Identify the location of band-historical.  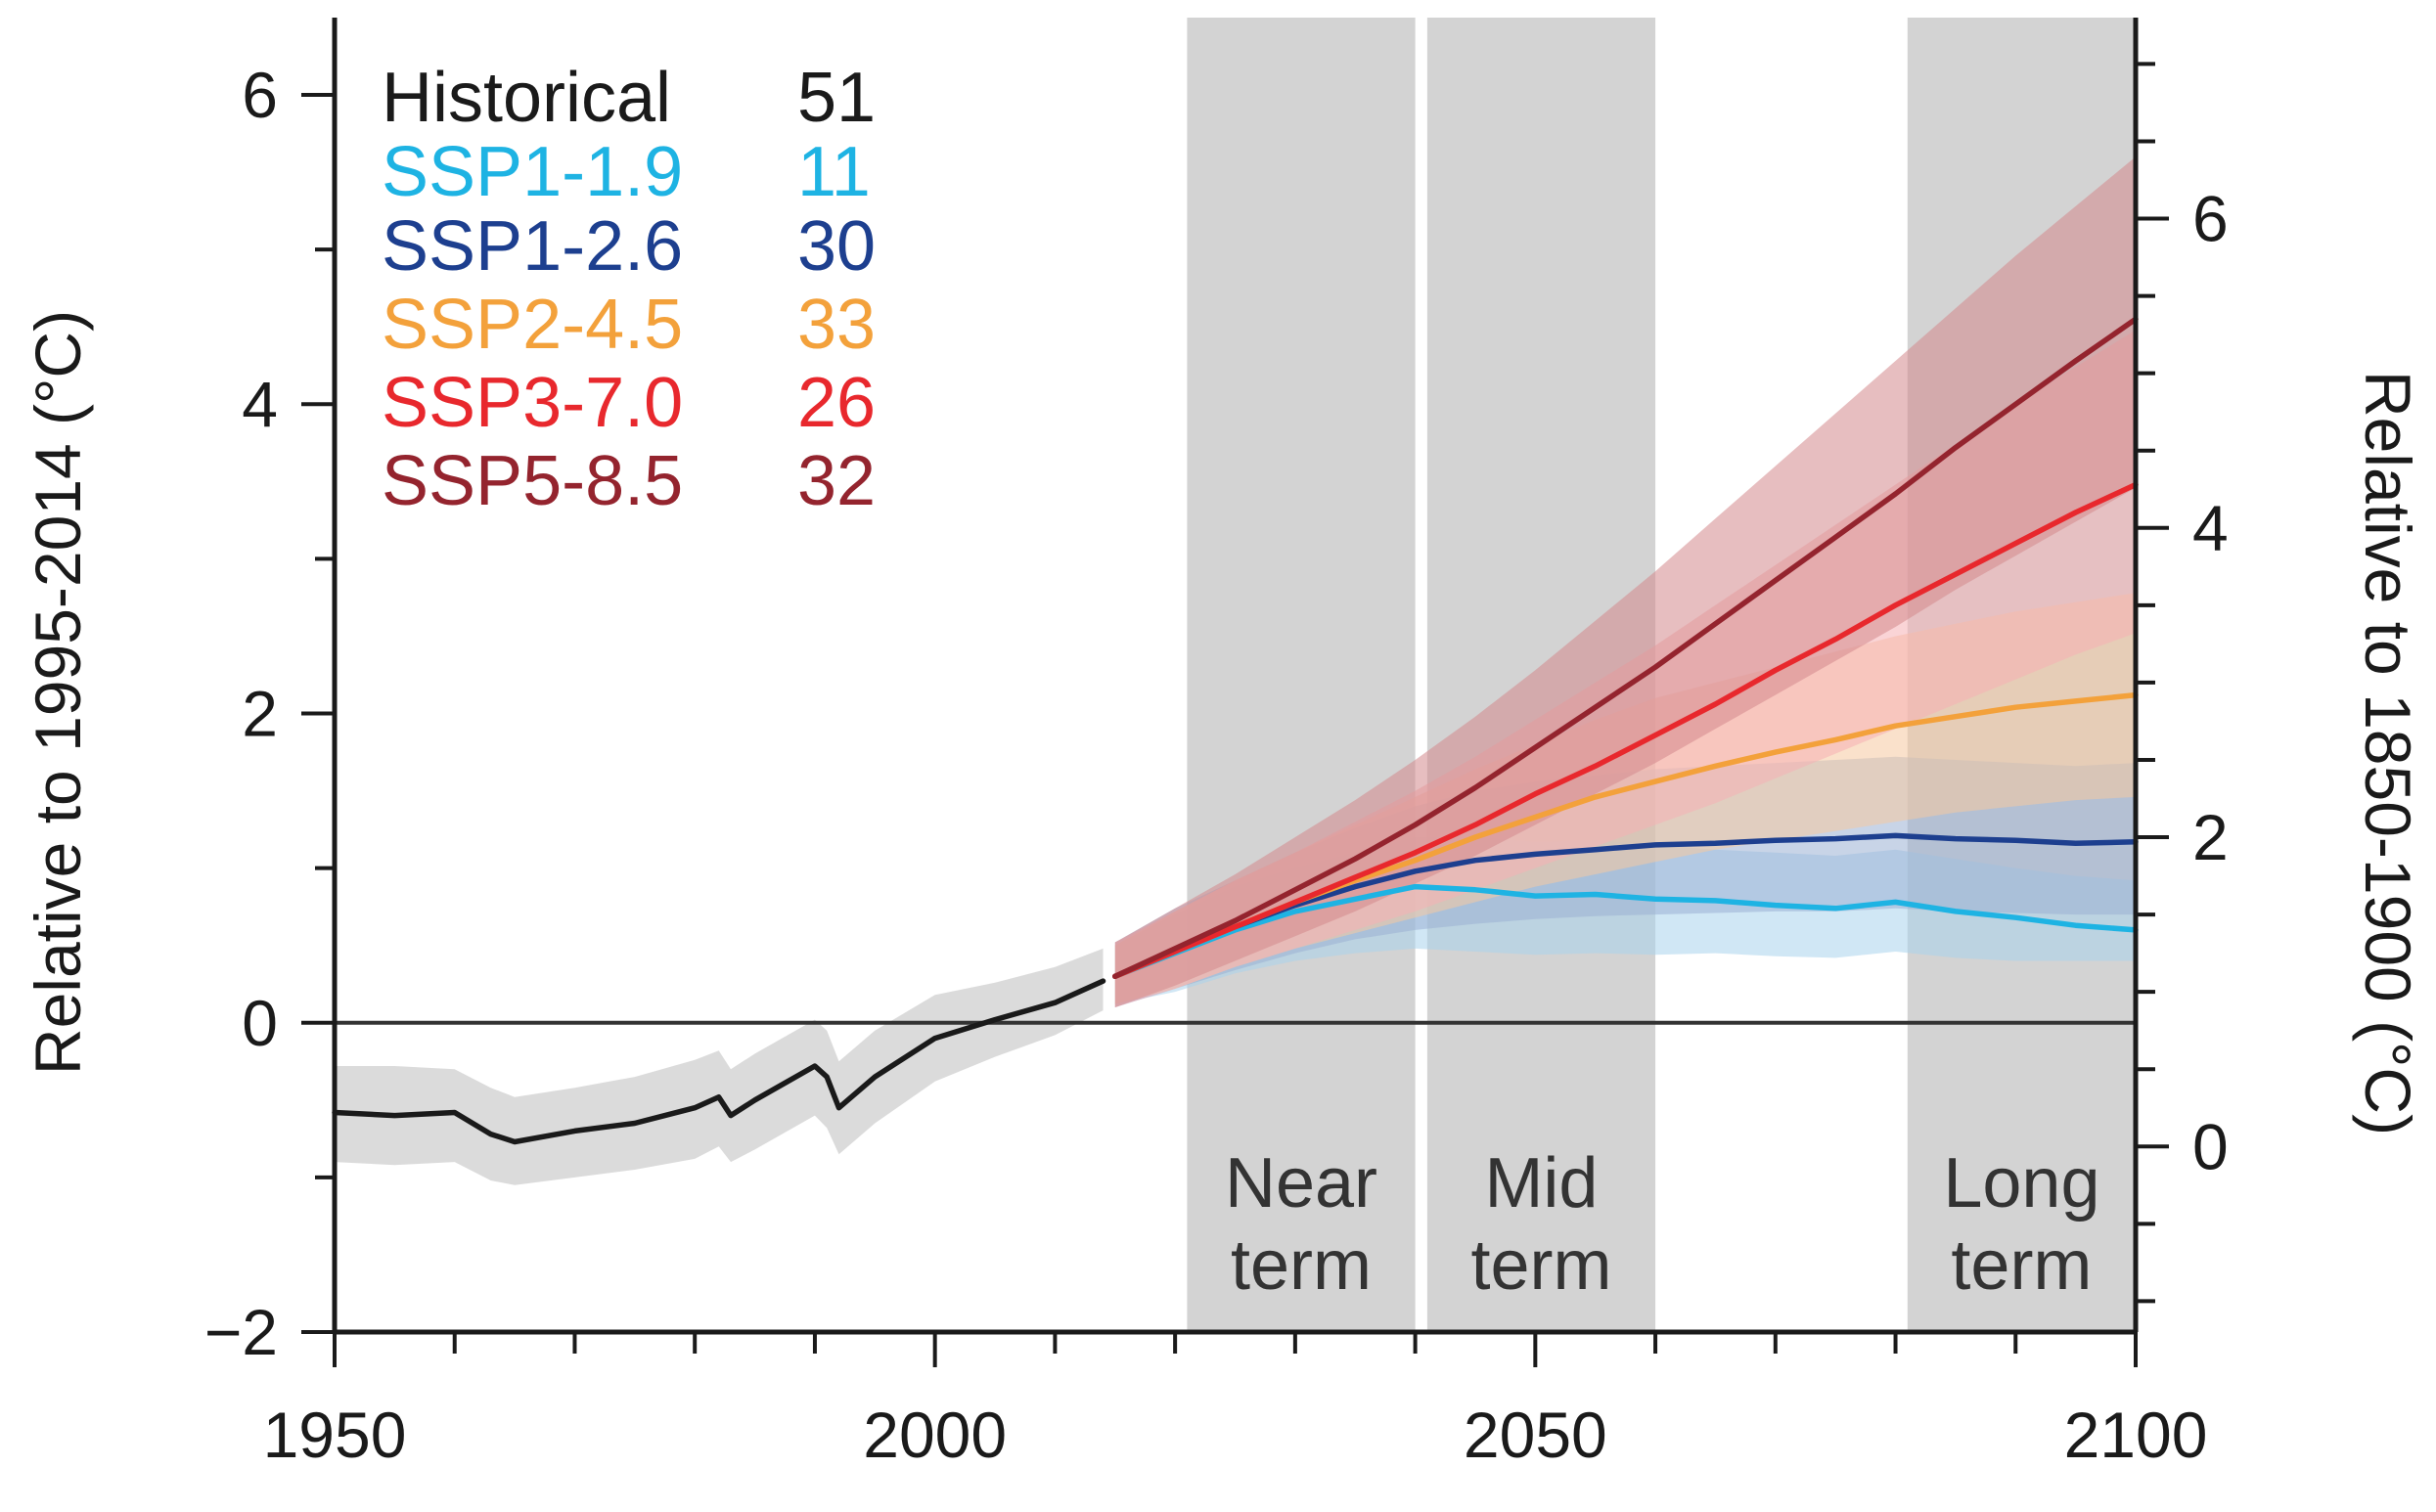
(719, 1066).